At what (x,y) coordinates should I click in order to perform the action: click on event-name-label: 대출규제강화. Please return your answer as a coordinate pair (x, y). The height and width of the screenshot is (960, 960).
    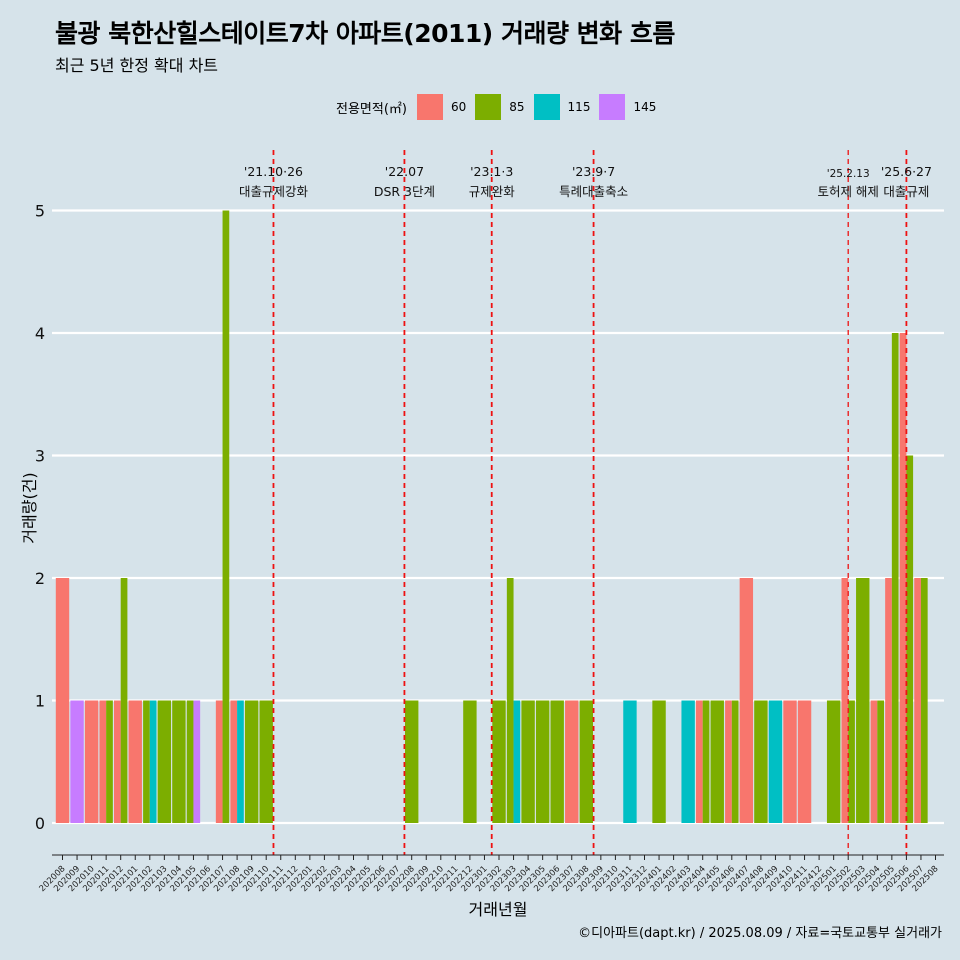
    Looking at the image, I should click on (274, 191).